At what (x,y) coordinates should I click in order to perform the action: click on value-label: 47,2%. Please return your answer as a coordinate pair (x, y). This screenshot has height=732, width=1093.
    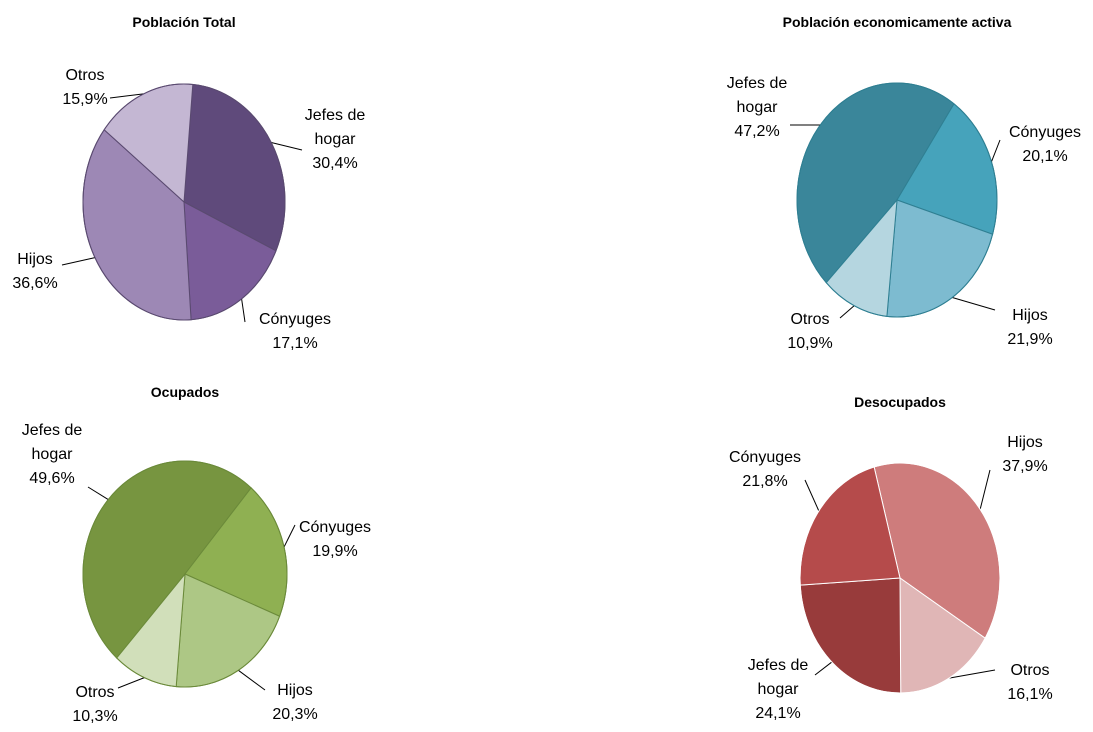
    Looking at the image, I should click on (757, 131).